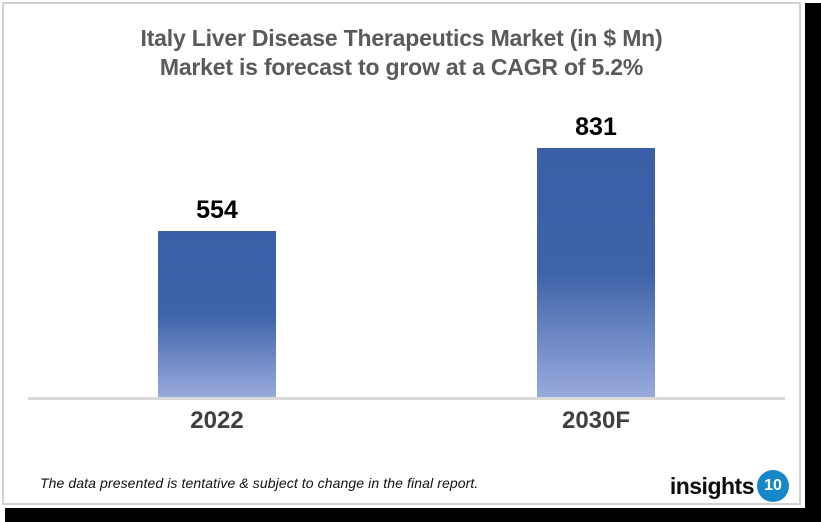 This screenshot has height=522, width=821. I want to click on insights10-logo: insights 10, so click(729, 486).